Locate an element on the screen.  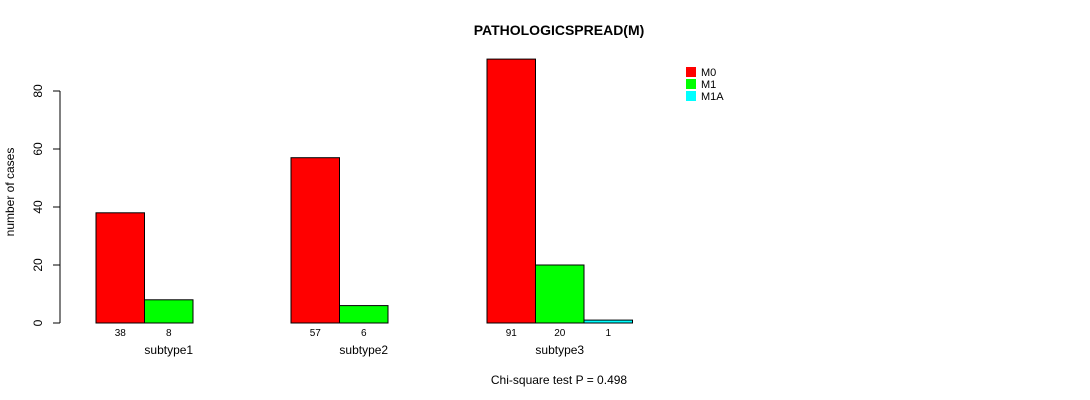
bar-M0-subtype1 is located at coordinates (120, 268).